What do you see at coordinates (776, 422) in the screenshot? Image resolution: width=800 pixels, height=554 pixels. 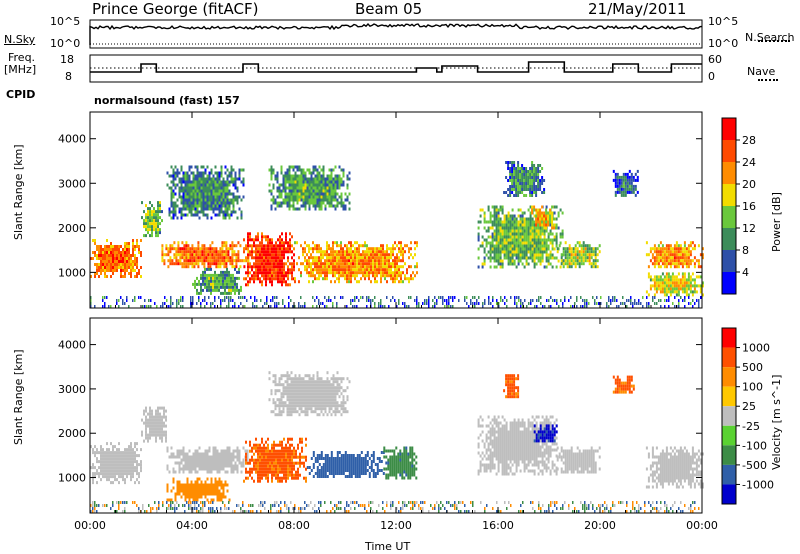 I see `velocity-cbar-label: Velocity [m s^-1]` at bounding box center [776, 422].